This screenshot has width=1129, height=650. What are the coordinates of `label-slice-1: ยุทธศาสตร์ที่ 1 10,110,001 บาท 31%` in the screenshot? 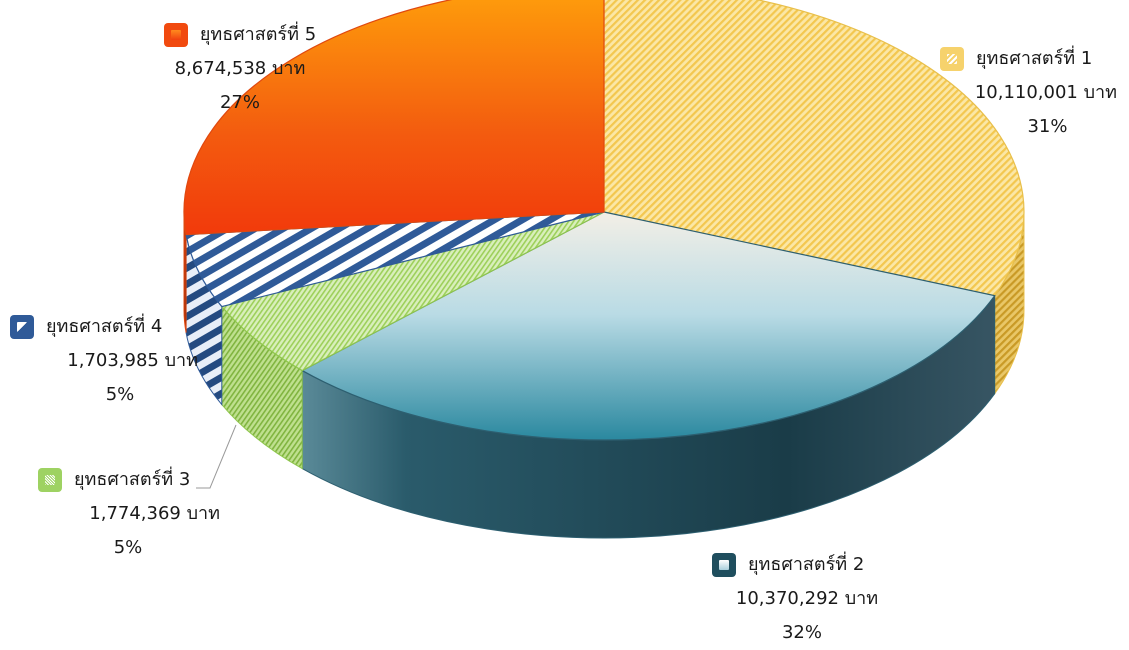 It's located at (1027, 93).